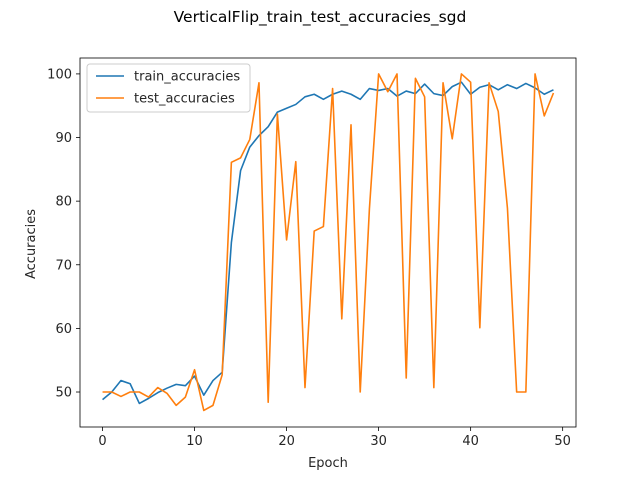 The height and width of the screenshot is (480, 640). What do you see at coordinates (562, 441) in the screenshot?
I see `x-tick-label: 50` at bounding box center [562, 441].